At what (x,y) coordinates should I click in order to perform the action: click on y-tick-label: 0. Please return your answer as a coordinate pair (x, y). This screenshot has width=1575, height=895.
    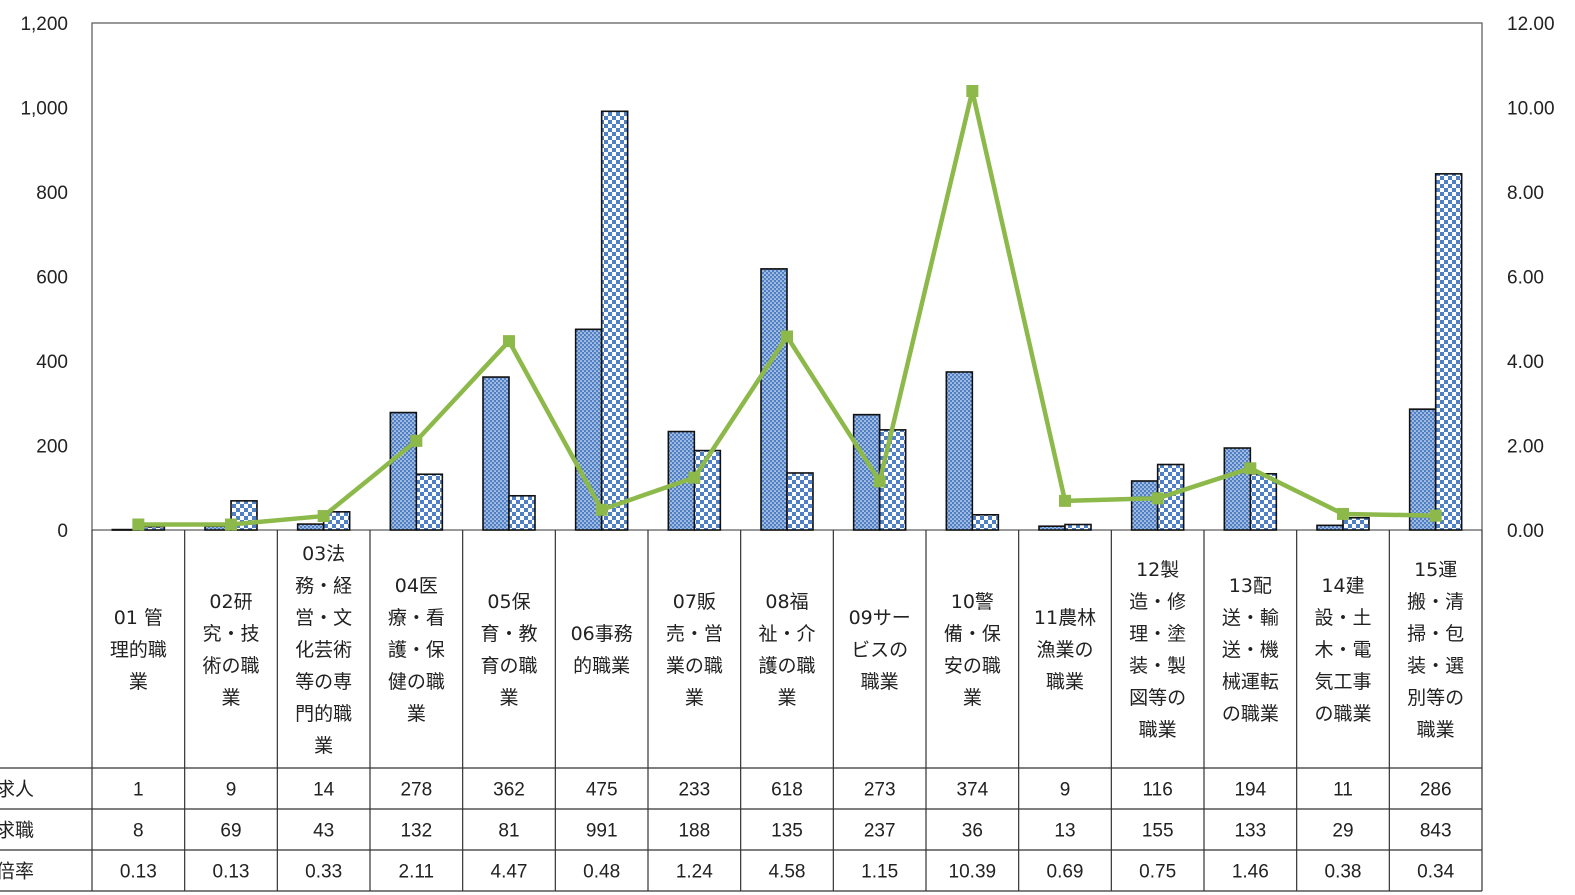
    Looking at the image, I should click on (62, 531).